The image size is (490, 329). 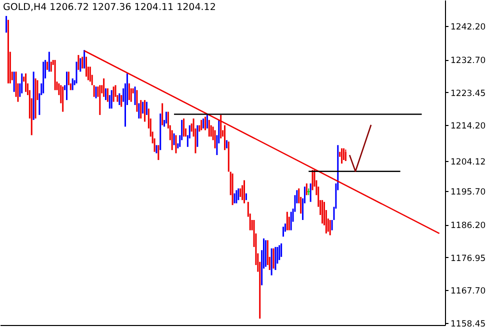 I want to click on chart-title: GOLD,H4 1206.72 1207.36 1204.11 1204.12, so click(x=109, y=7).